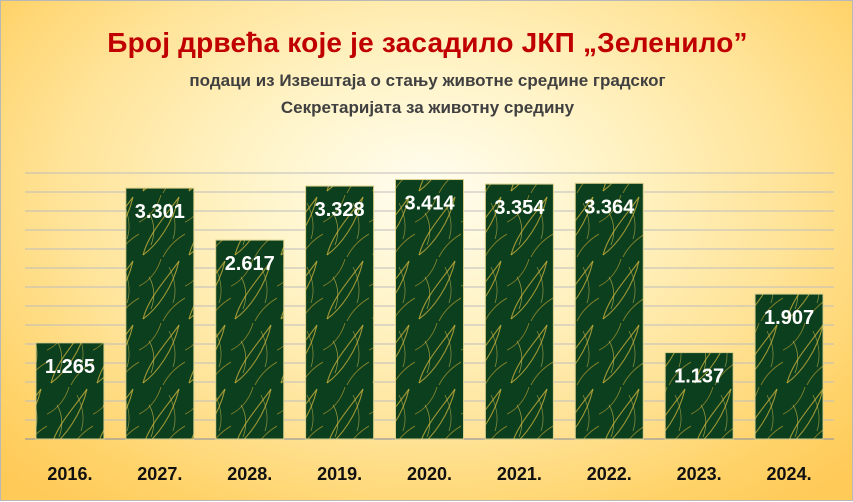 Image resolution: width=853 pixels, height=502 pixels. I want to click on x-tick-label: 2019., so click(339, 474).